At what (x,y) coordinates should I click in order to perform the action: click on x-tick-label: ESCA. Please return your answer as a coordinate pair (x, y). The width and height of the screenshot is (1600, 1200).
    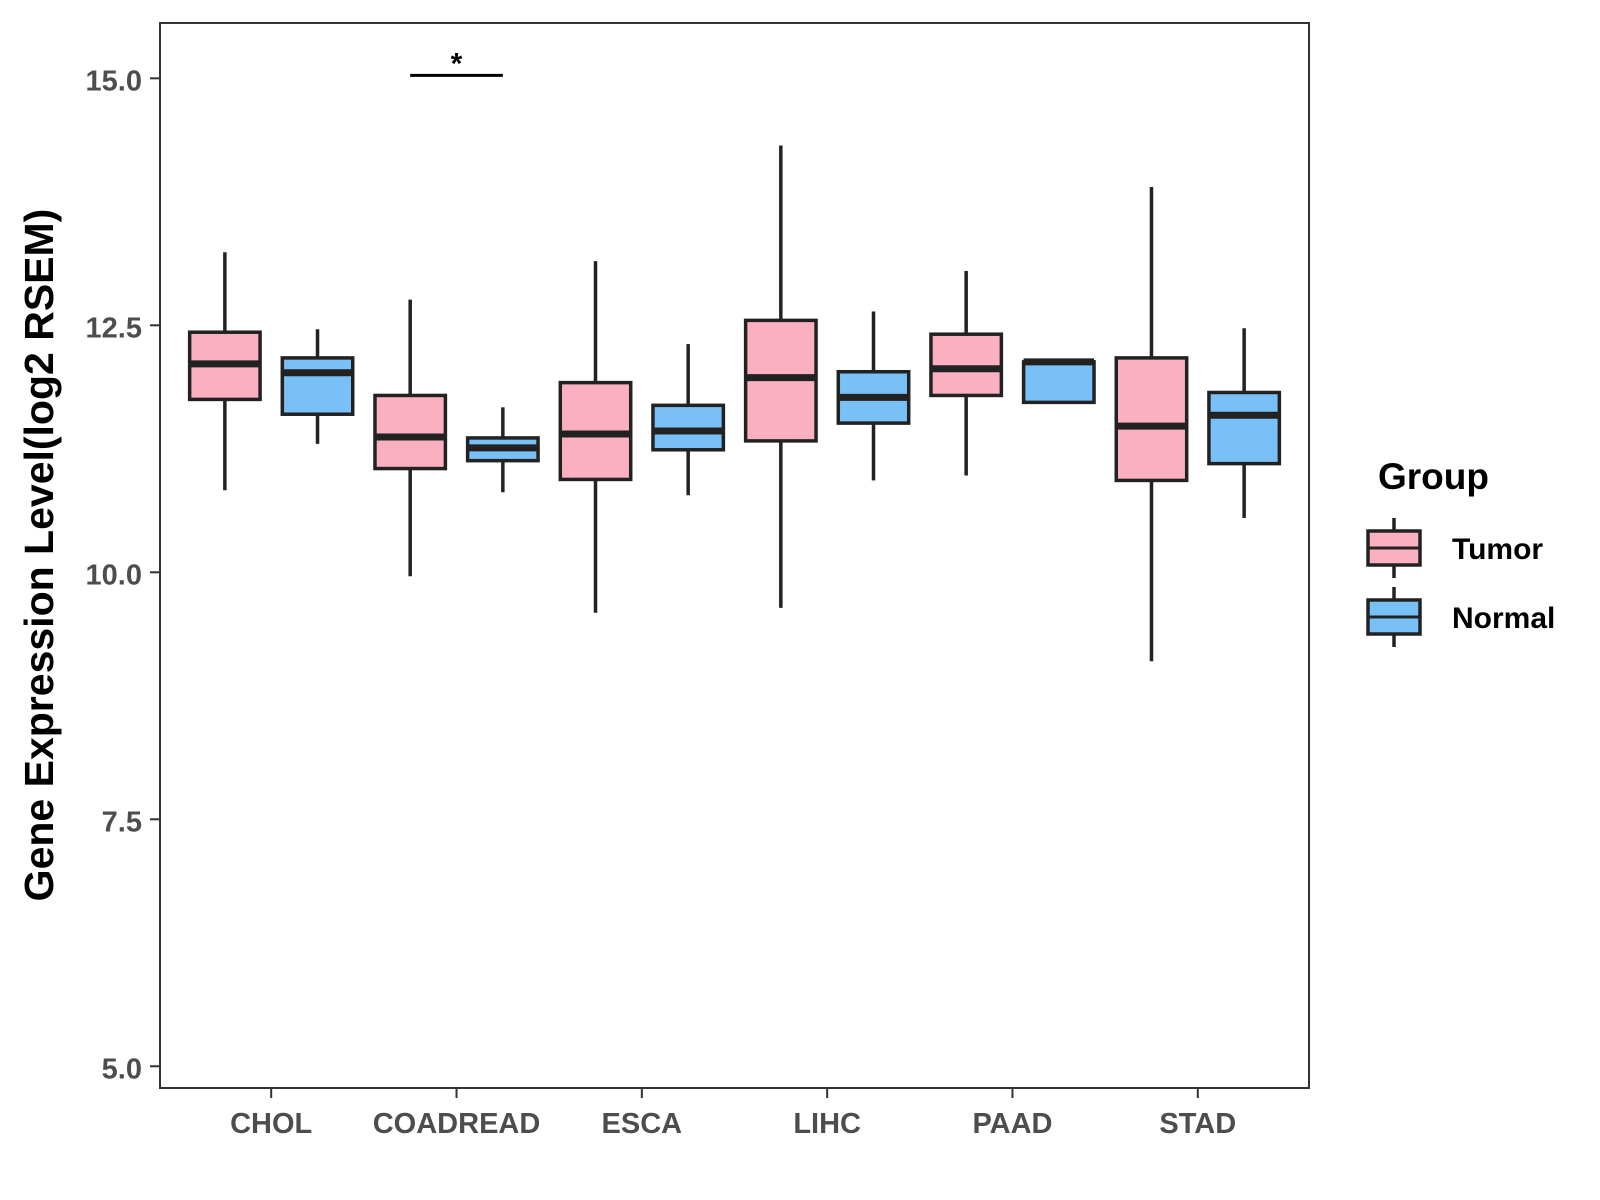
    Looking at the image, I should click on (642, 1124).